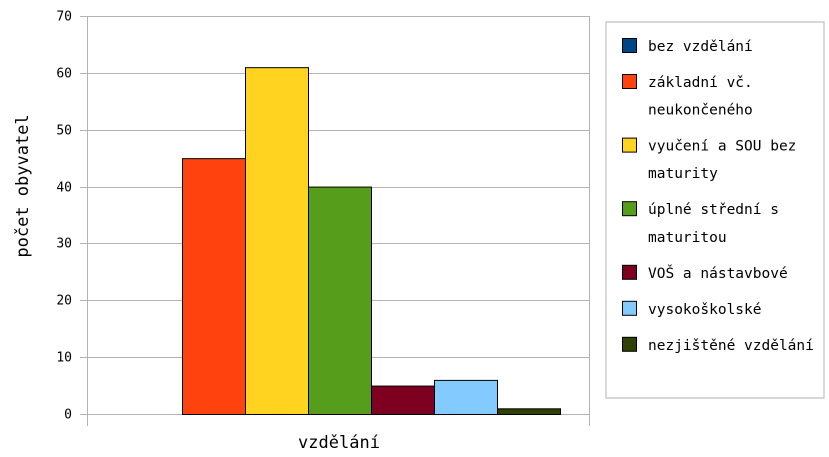  What do you see at coordinates (64, 188) in the screenshot?
I see `y-tick-label: 40` at bounding box center [64, 188].